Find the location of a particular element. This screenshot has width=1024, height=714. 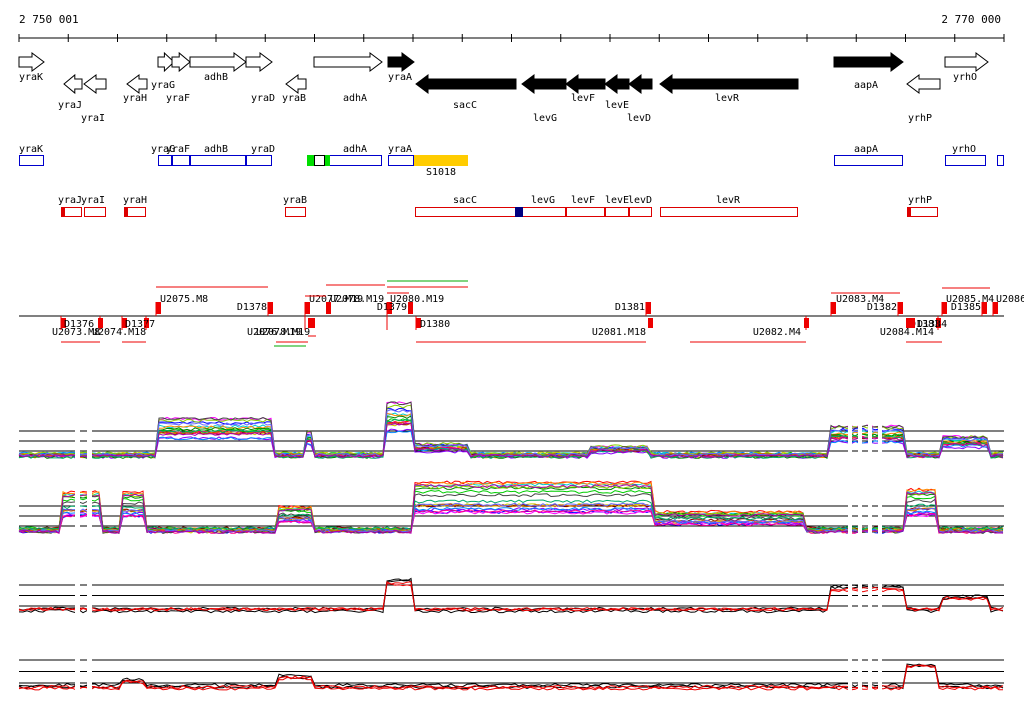

segment-u2086: U2086 is located at coordinates (1008, 304).